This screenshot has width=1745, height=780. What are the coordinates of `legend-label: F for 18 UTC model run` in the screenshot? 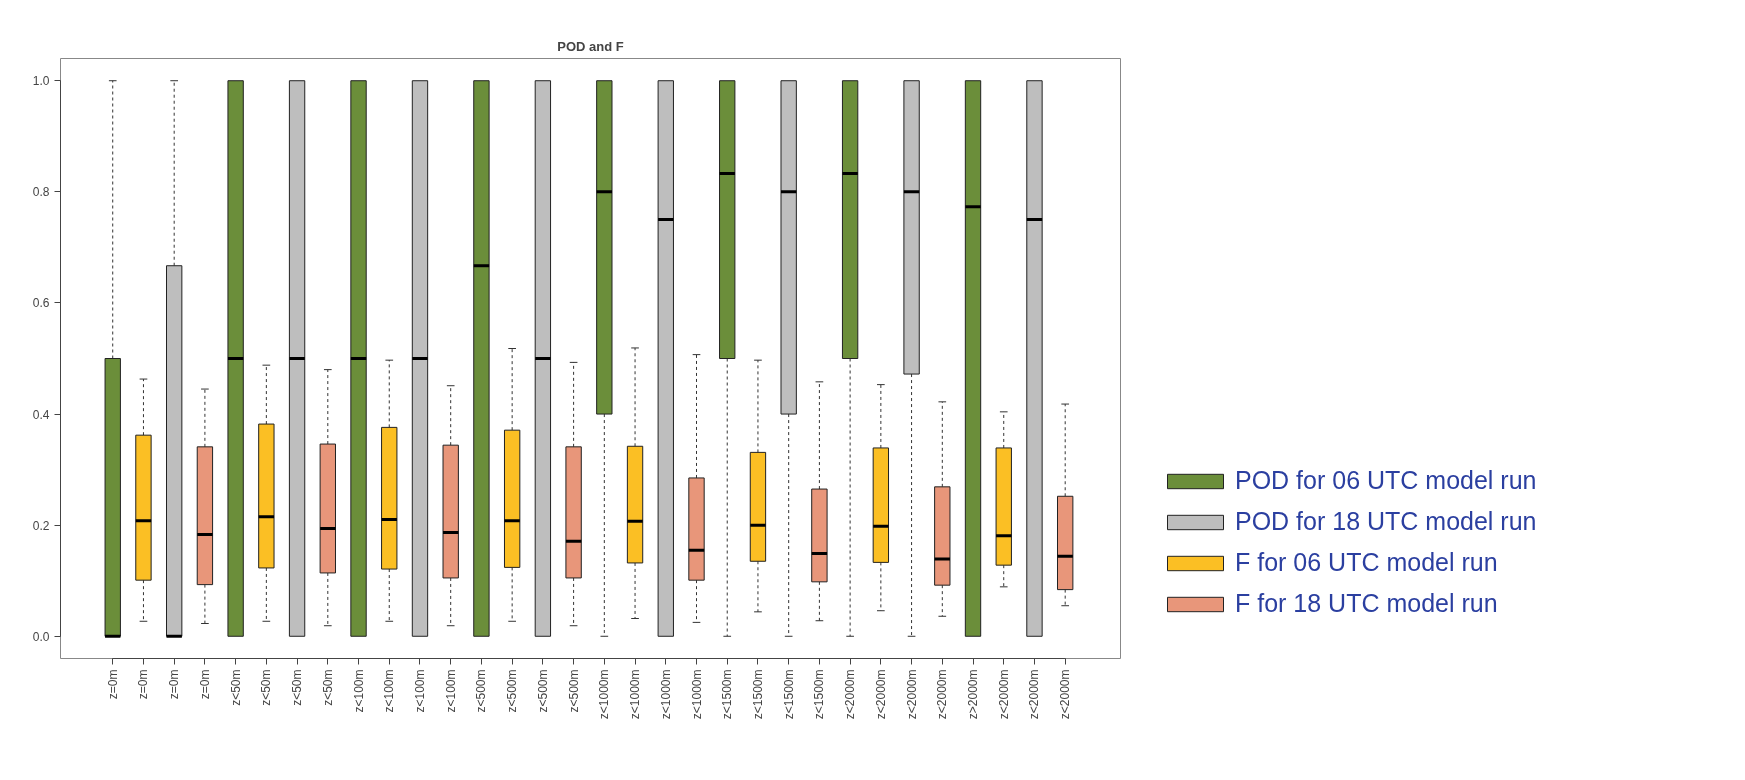 It's located at (1366, 603).